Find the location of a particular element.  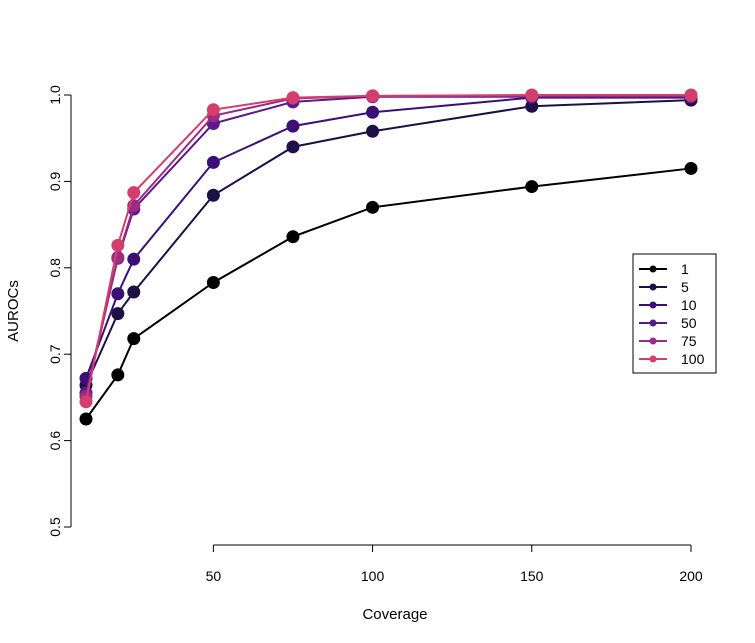

x-axis: 50 100 150 200 is located at coordinates (454, 564).